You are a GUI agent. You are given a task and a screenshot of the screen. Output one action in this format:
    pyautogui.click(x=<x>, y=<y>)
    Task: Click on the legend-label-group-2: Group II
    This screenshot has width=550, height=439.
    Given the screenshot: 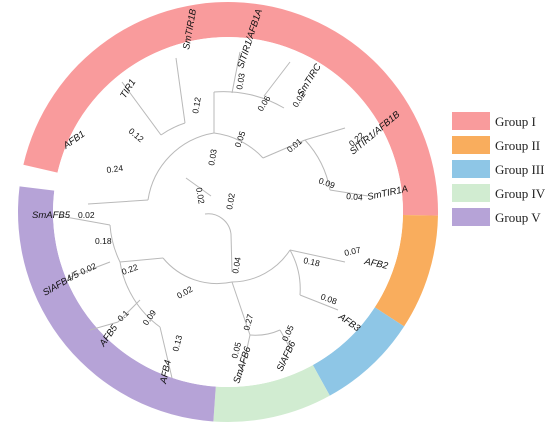 What is the action you would take?
    pyautogui.click(x=517, y=145)
    